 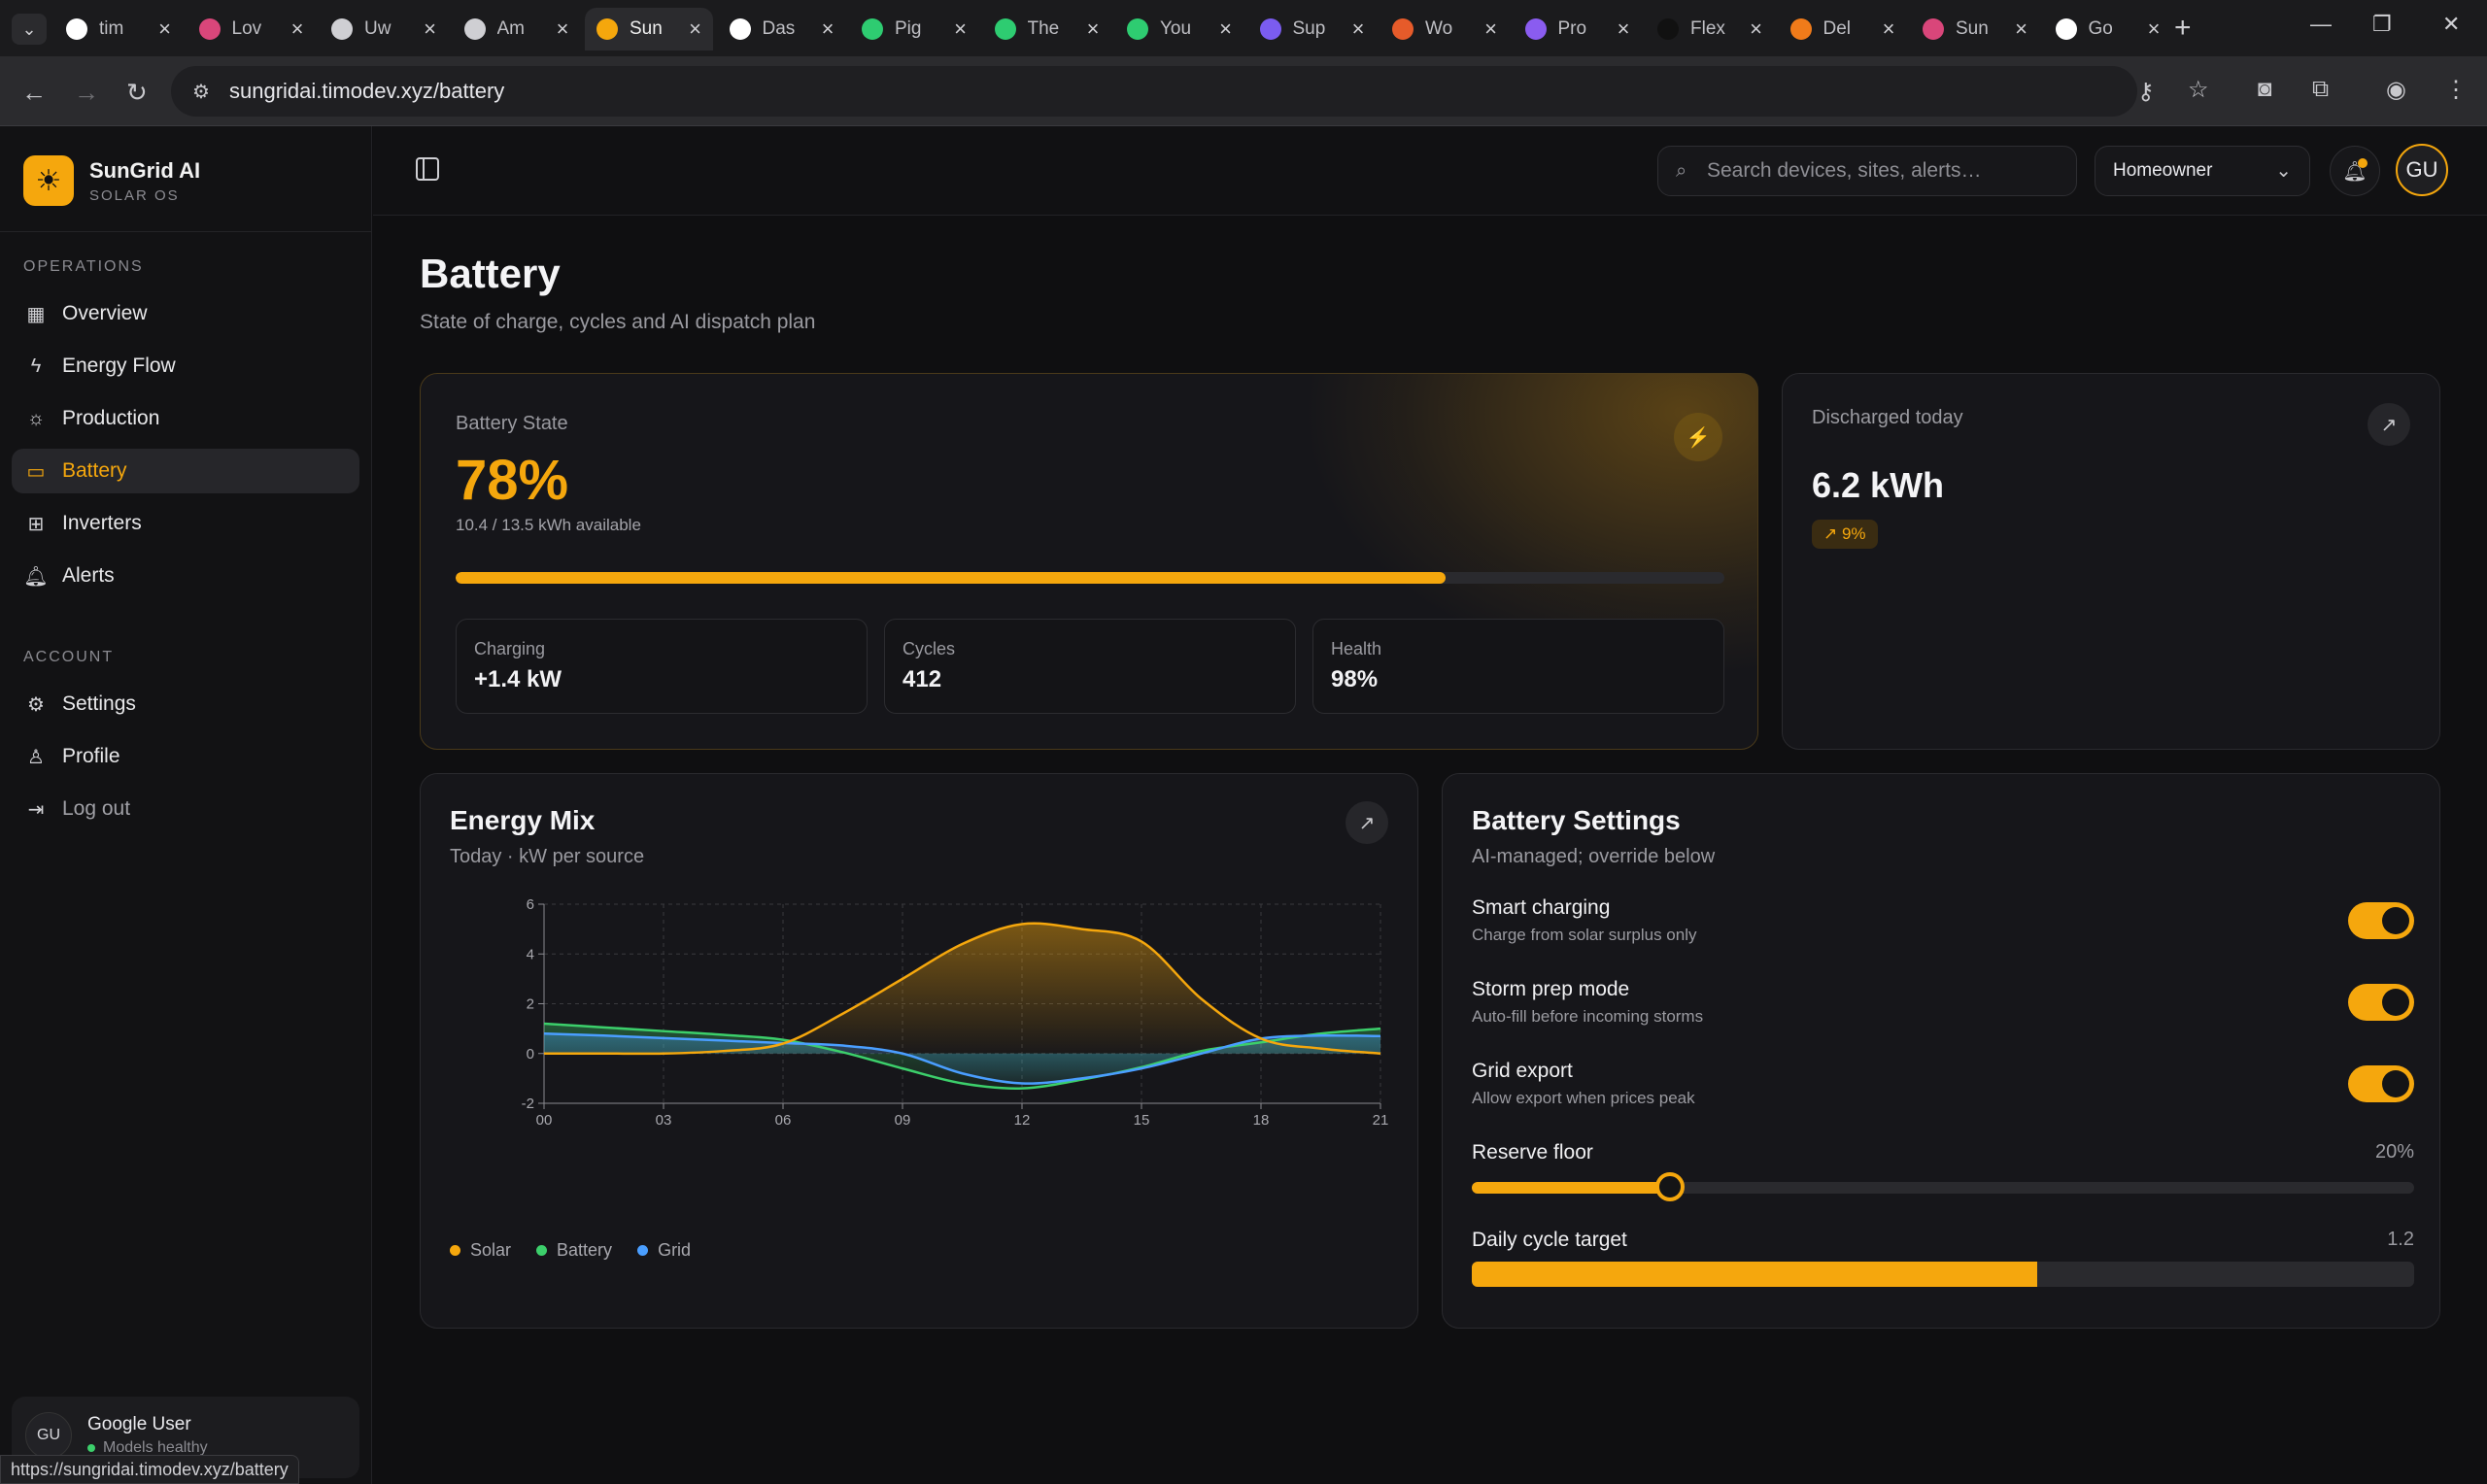 I want to click on browser-tab: Pro ×, so click(x=1578, y=29).